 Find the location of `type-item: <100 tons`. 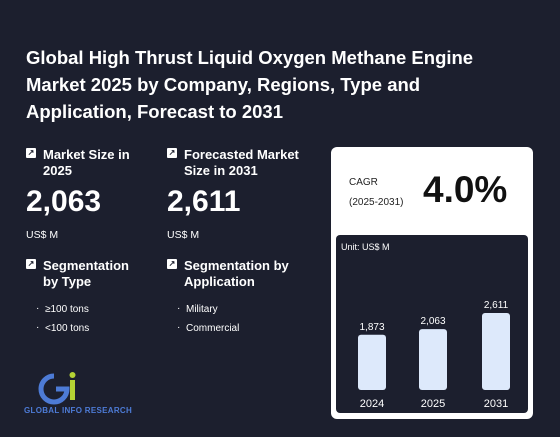

type-item: <100 tons is located at coordinates (91, 328).